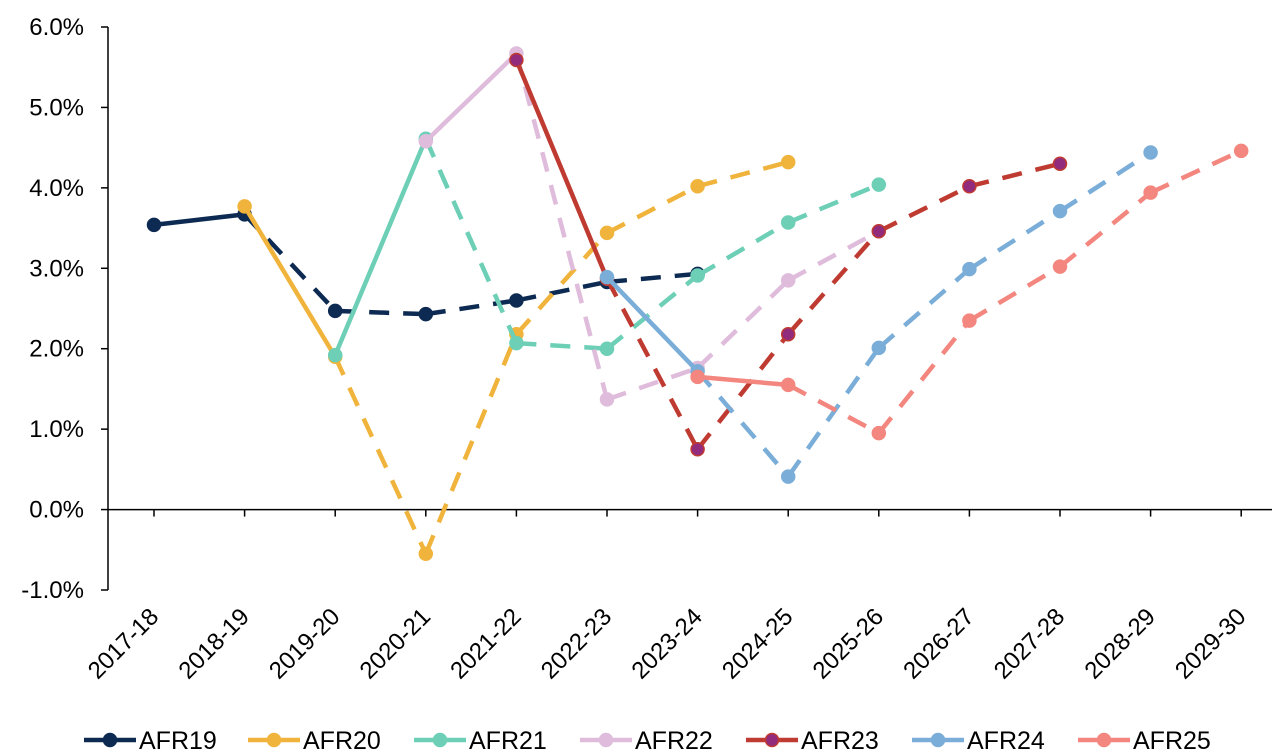  What do you see at coordinates (576, 643) in the screenshot?
I see `x-tick-label: 2022-23` at bounding box center [576, 643].